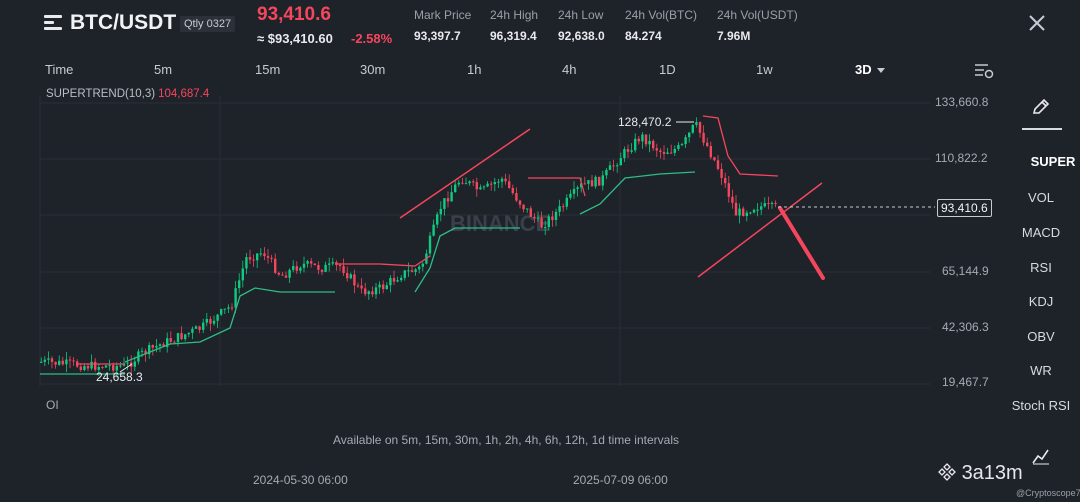 The height and width of the screenshot is (502, 1080). Describe the element at coordinates (52, 405) in the screenshot. I see `oi-label: OI` at that location.